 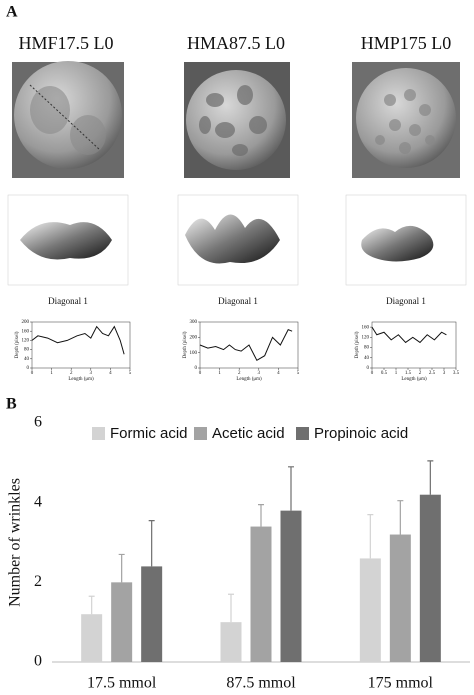 What do you see at coordinates (401, 683) in the screenshot?
I see `x-tick-label: 175 mmol` at bounding box center [401, 683].